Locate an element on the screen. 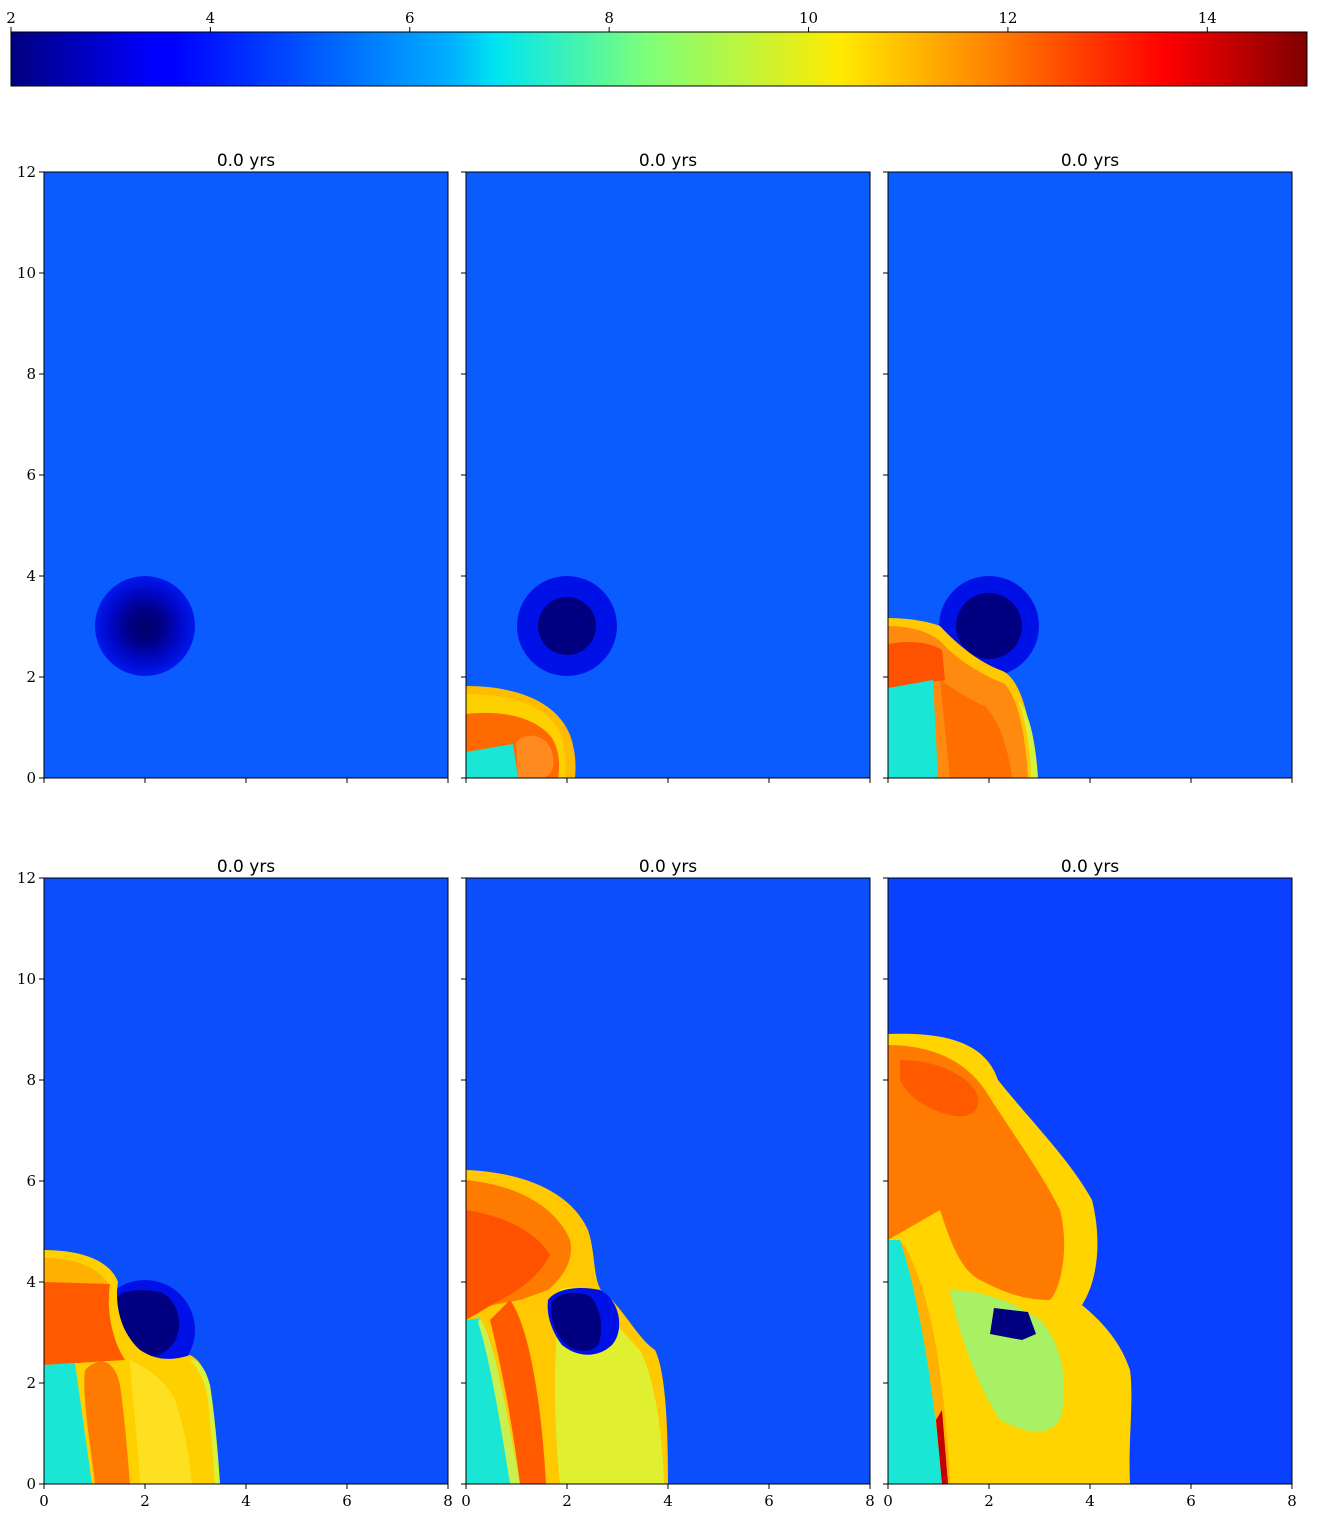  panel-4: 0.0 yrs is located at coordinates (246, 1171).